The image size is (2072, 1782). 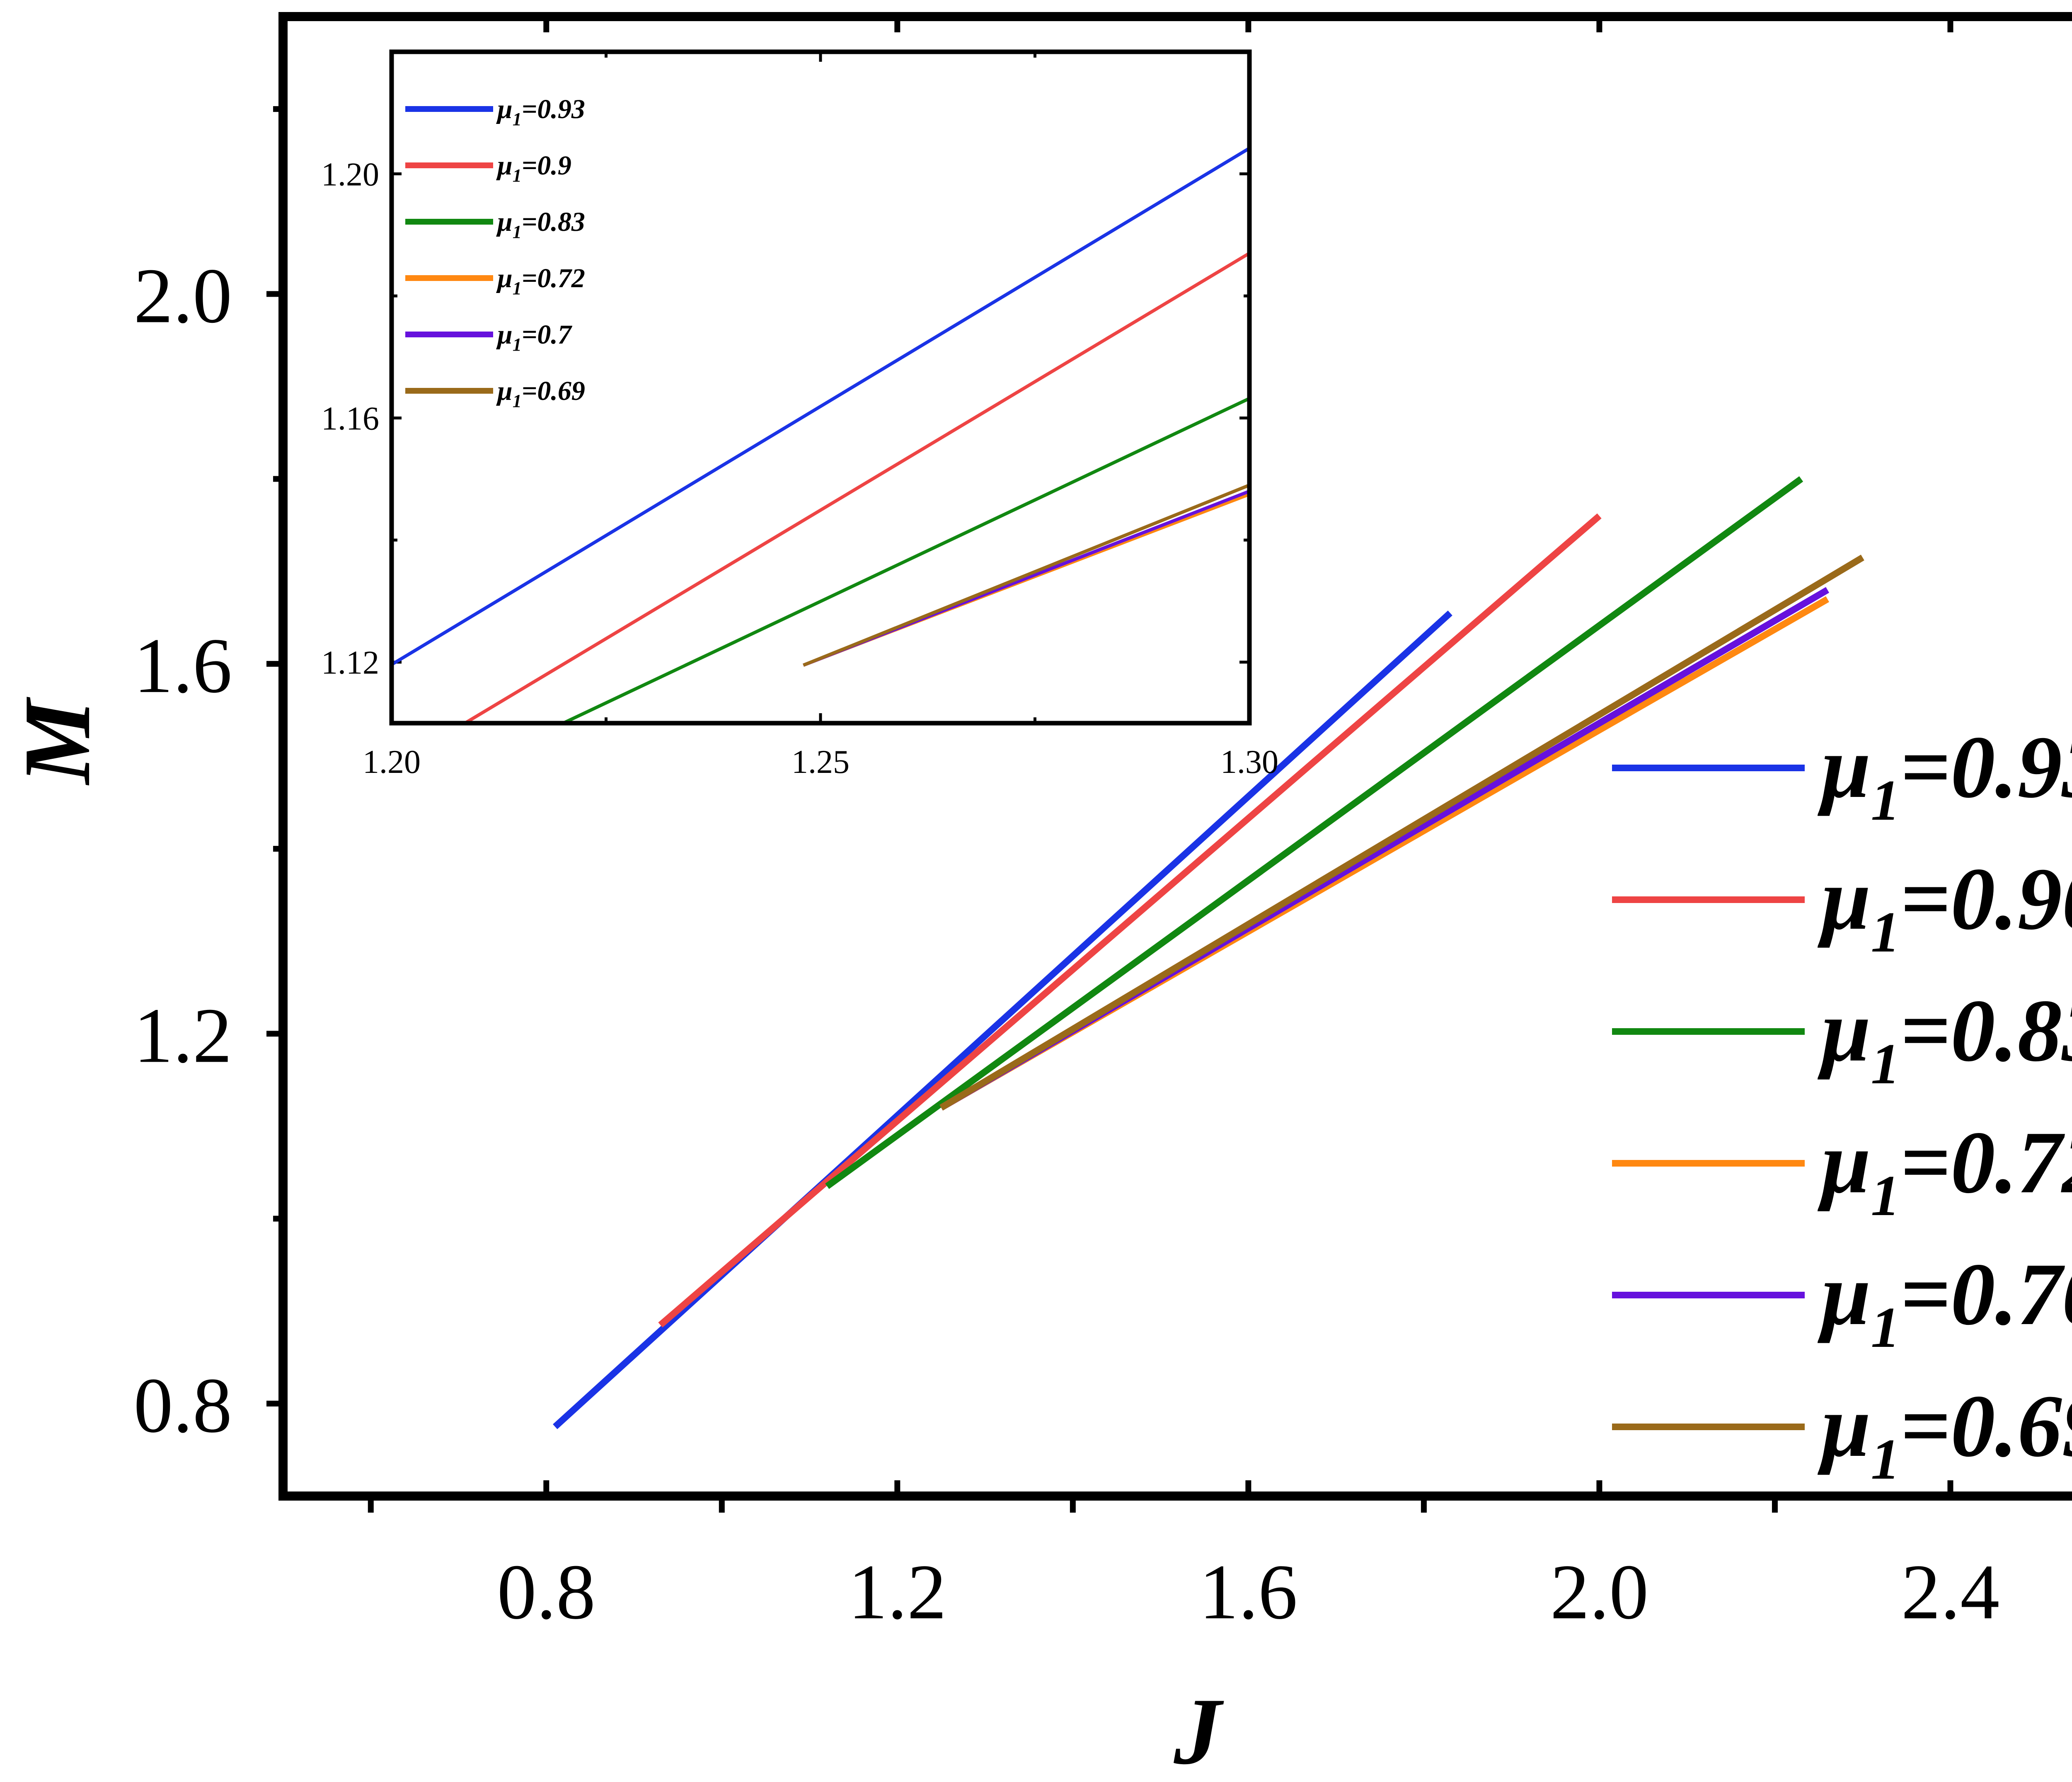 I want to click on inset-legend-label-5: μ1=0.69, so click(x=540, y=393).